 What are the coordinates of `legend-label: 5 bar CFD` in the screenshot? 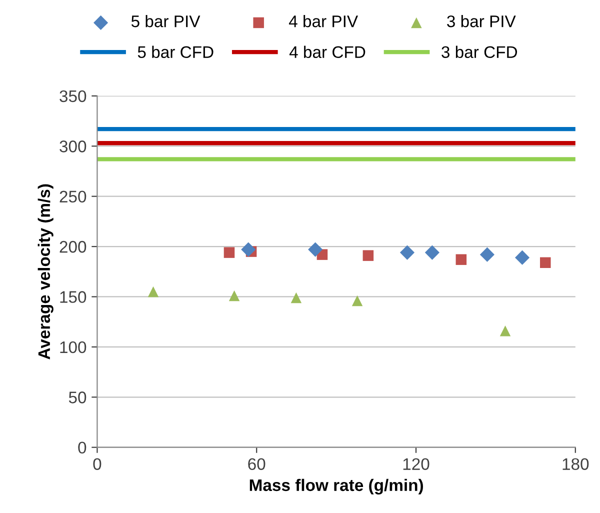 It's located at (176, 52).